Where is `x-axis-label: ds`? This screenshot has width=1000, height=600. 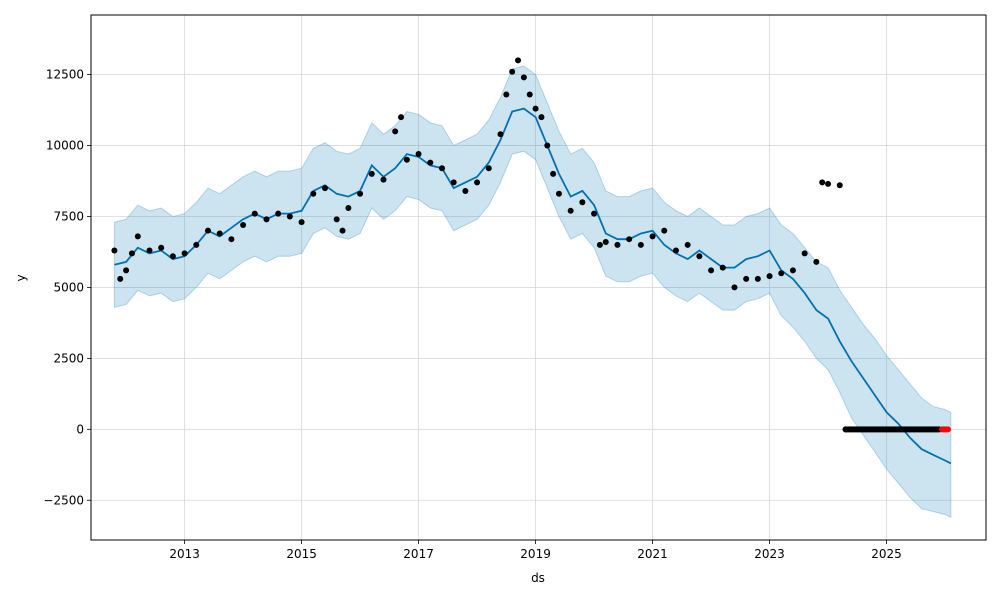
x-axis-label: ds is located at coordinates (538, 578).